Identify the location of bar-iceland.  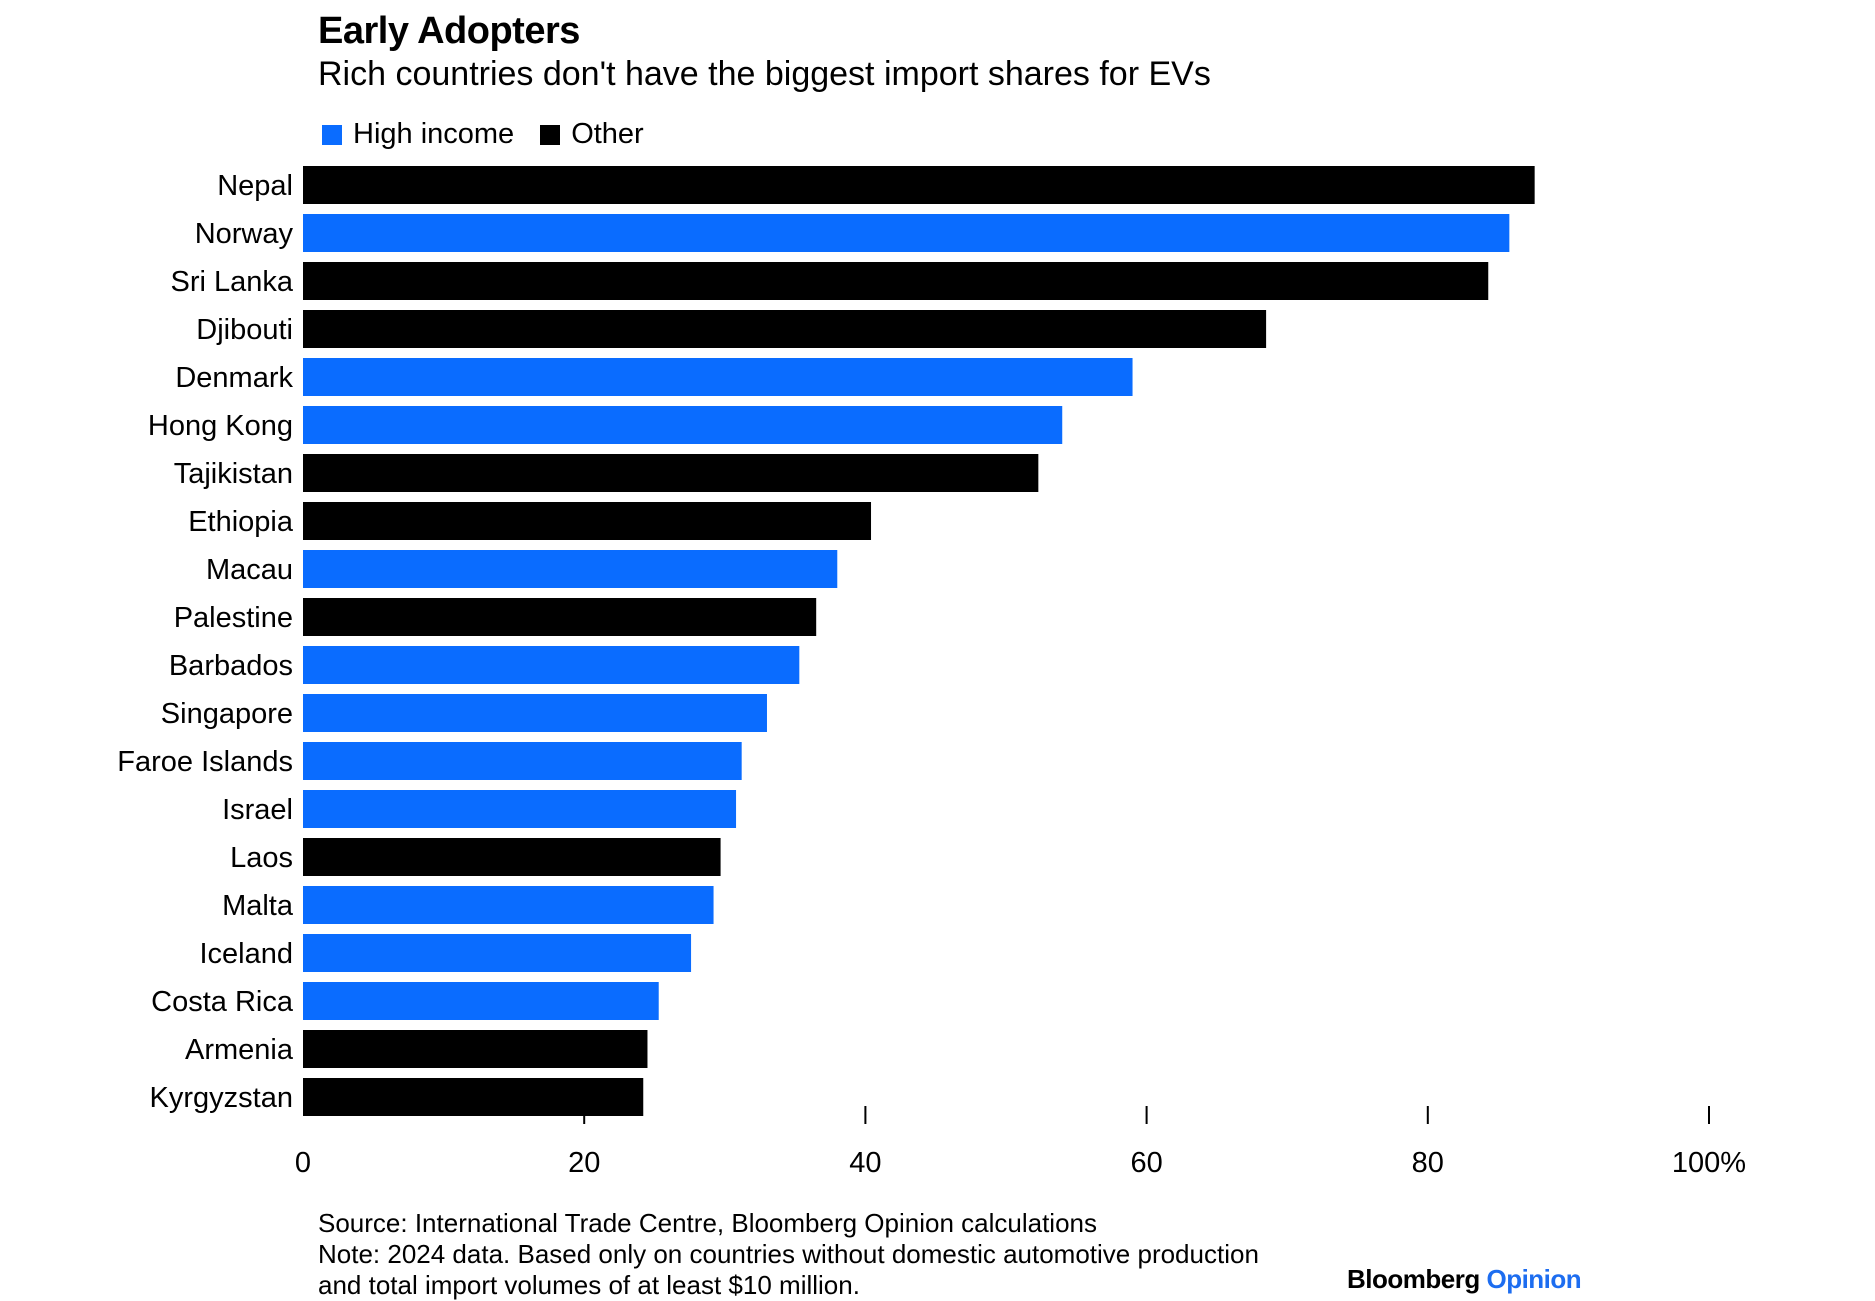
(497, 953).